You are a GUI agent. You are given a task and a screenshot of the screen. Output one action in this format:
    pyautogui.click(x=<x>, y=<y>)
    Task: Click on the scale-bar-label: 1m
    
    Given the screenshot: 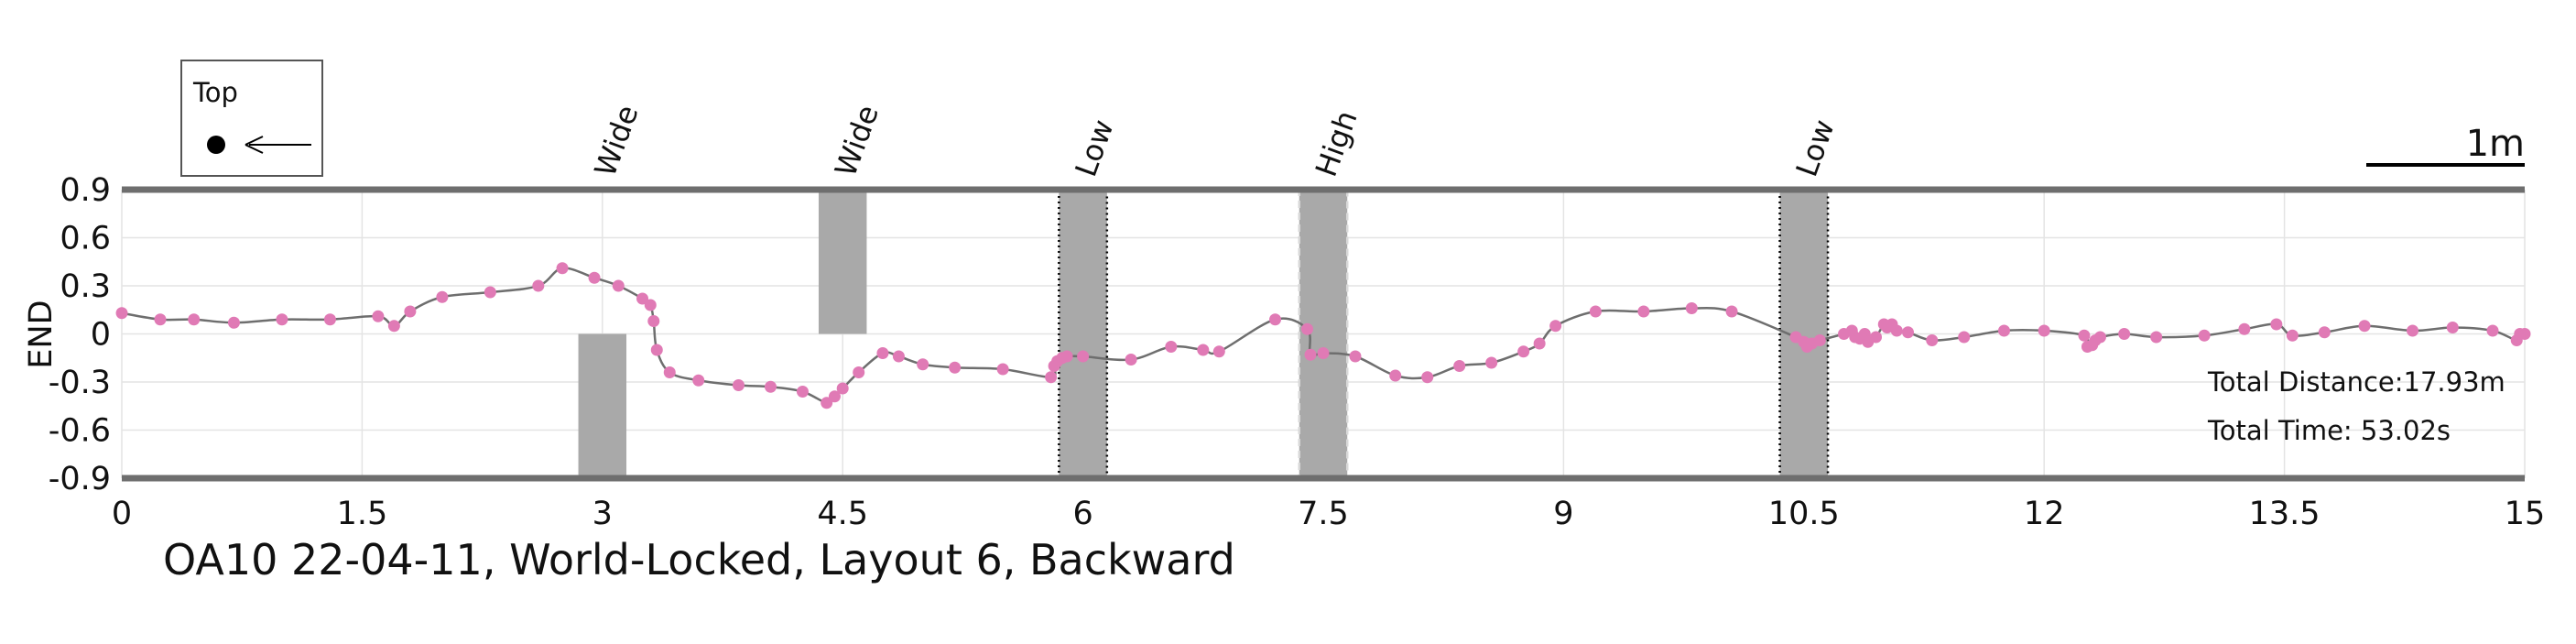 What is the action you would take?
    pyautogui.click(x=2495, y=144)
    